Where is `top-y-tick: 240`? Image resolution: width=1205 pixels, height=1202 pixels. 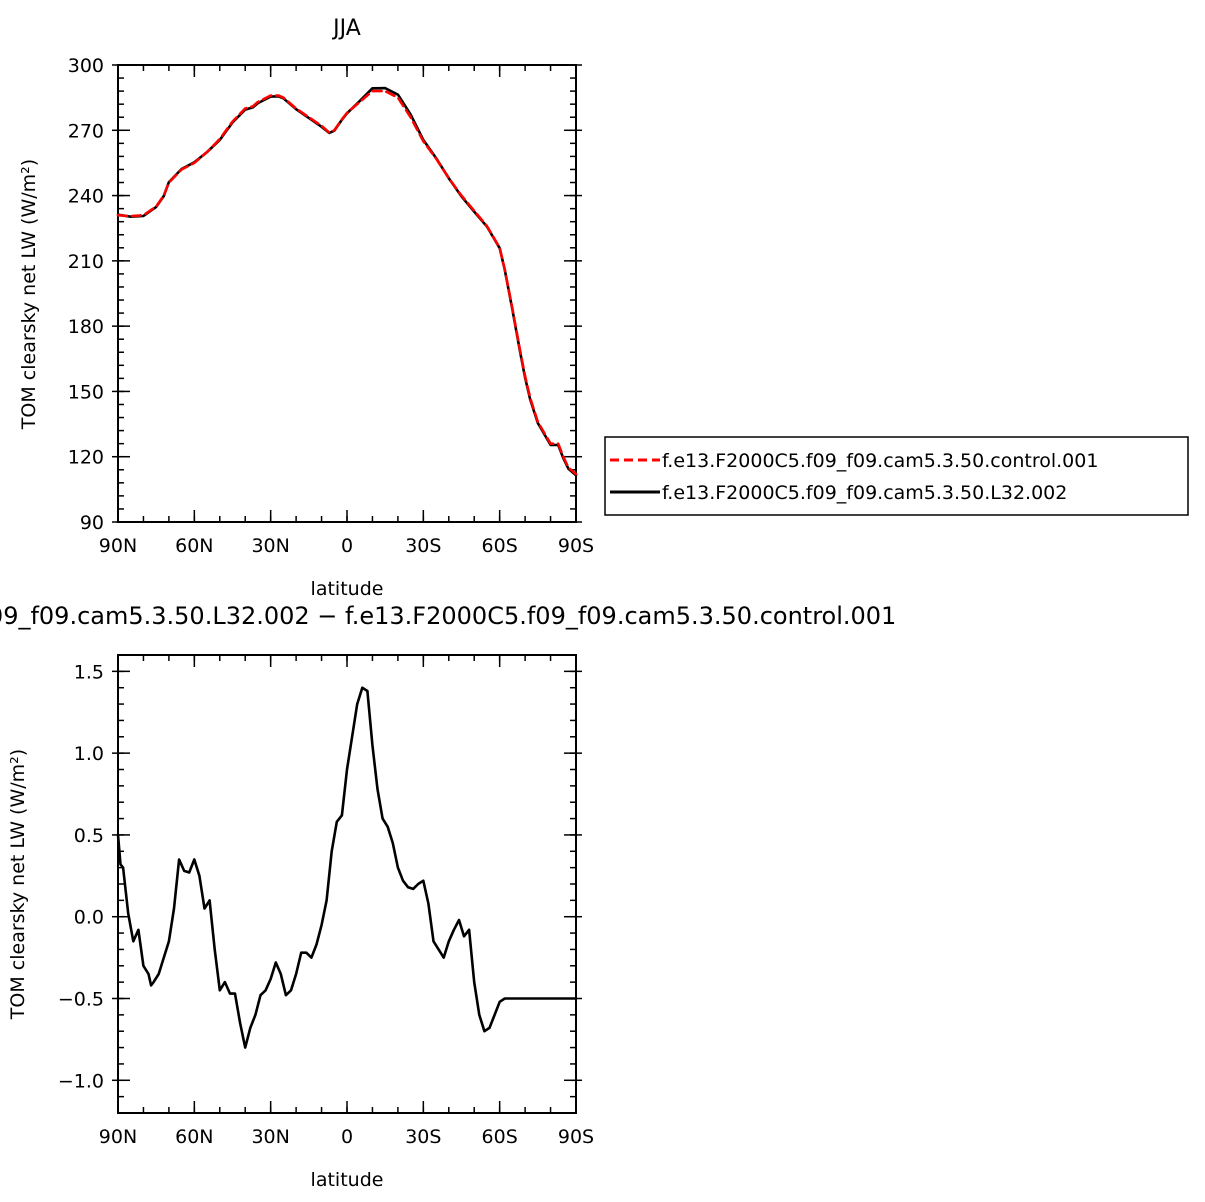
top-y-tick: 240 is located at coordinates (325, 197).